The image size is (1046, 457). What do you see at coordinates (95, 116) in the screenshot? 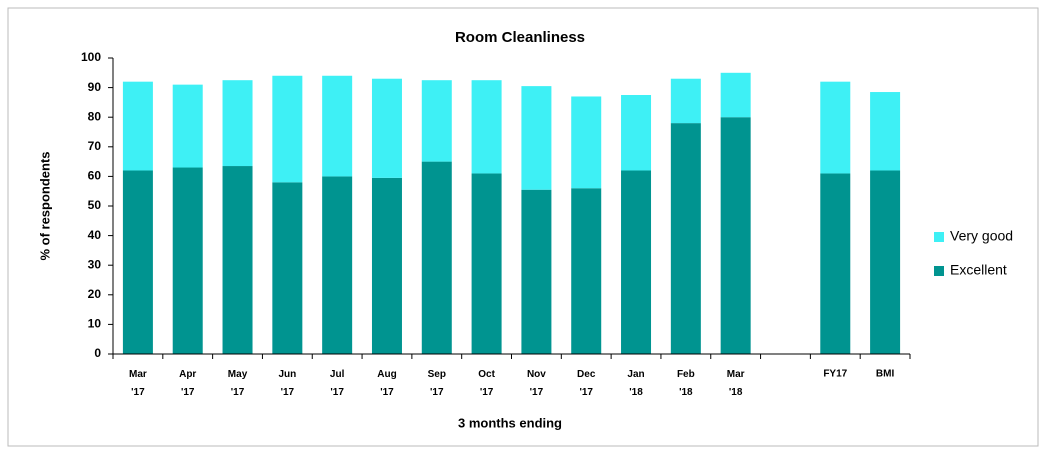
I see `y-tick-label: 80` at bounding box center [95, 116].